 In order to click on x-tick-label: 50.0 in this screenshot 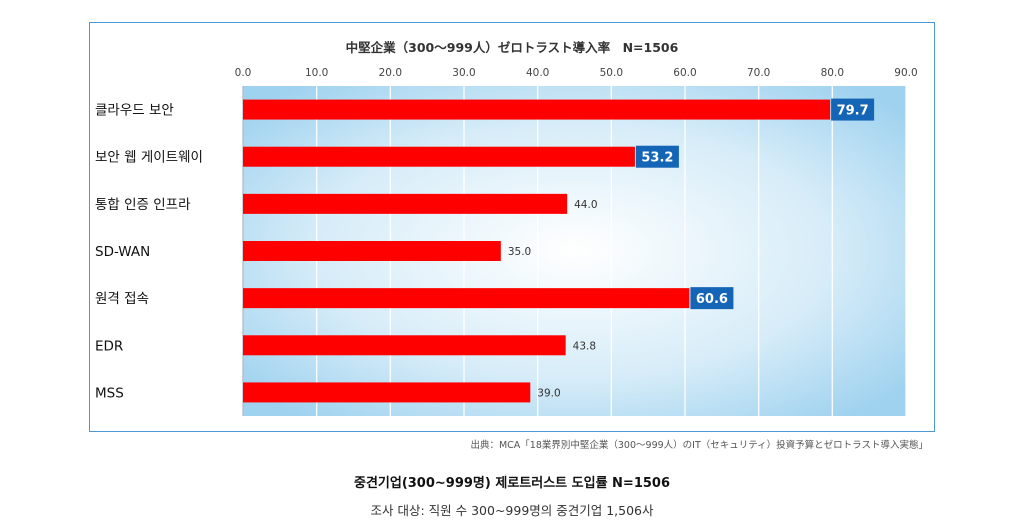, I will do `click(611, 73)`.